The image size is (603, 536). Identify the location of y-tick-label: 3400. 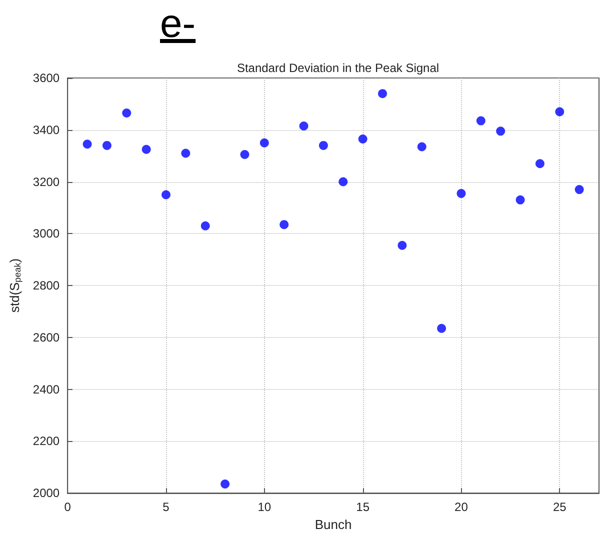
(46, 129).